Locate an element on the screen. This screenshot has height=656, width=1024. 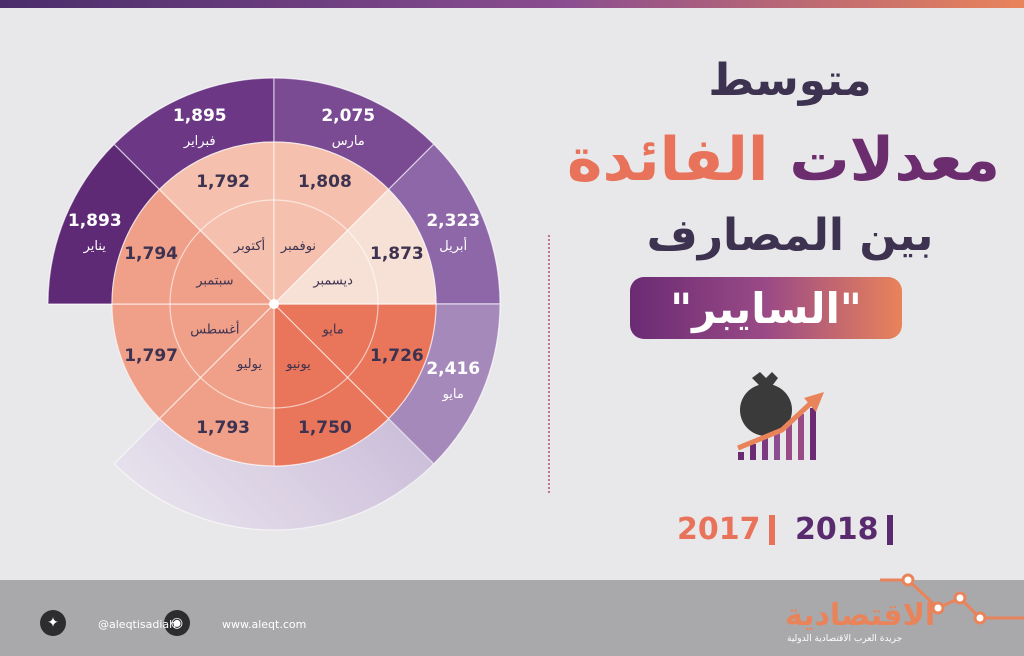
twitter-icon: ✦ is located at coordinates (53, 623).